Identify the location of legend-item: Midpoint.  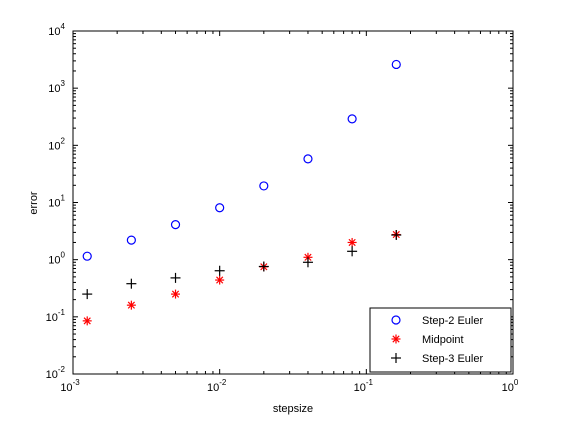
(427, 340).